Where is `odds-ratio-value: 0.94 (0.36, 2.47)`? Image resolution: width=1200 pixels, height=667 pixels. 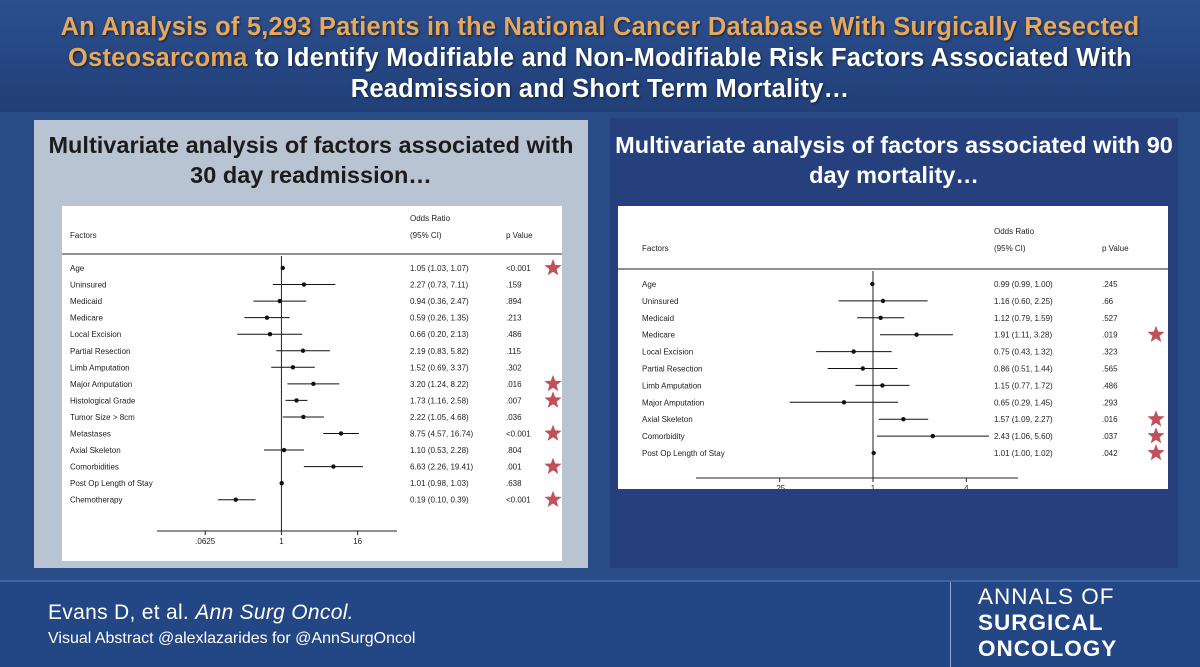 odds-ratio-value: 0.94 (0.36, 2.47) is located at coordinates (439, 301).